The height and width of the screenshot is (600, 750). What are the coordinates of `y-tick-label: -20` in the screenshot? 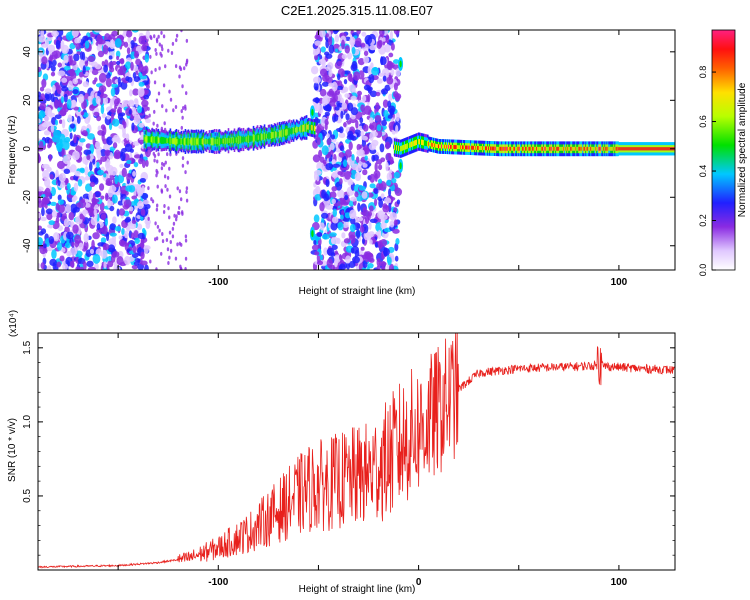 It's located at (27, 197).